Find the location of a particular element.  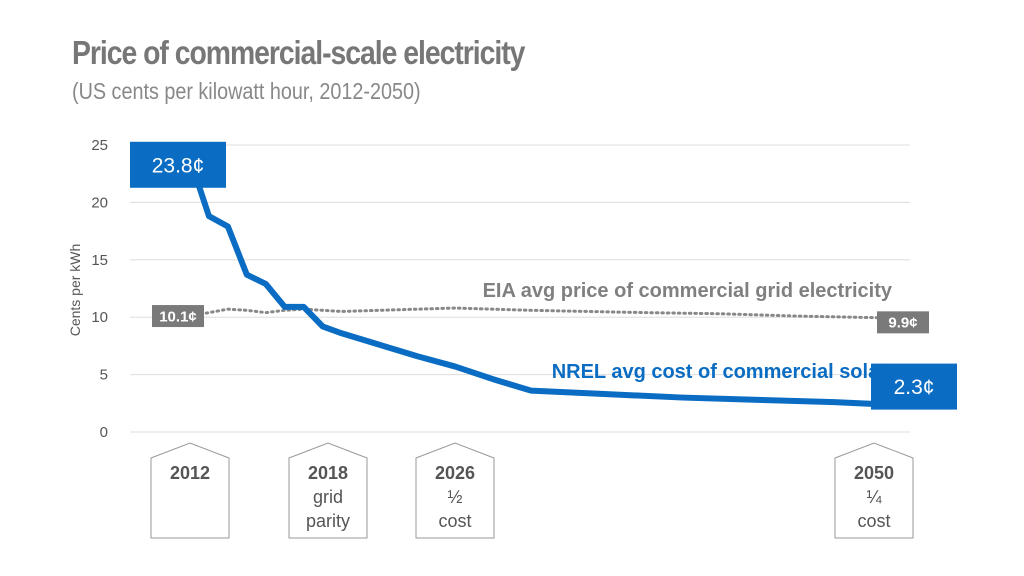

milestone-2018: 2018 grid parity is located at coordinates (328, 490).